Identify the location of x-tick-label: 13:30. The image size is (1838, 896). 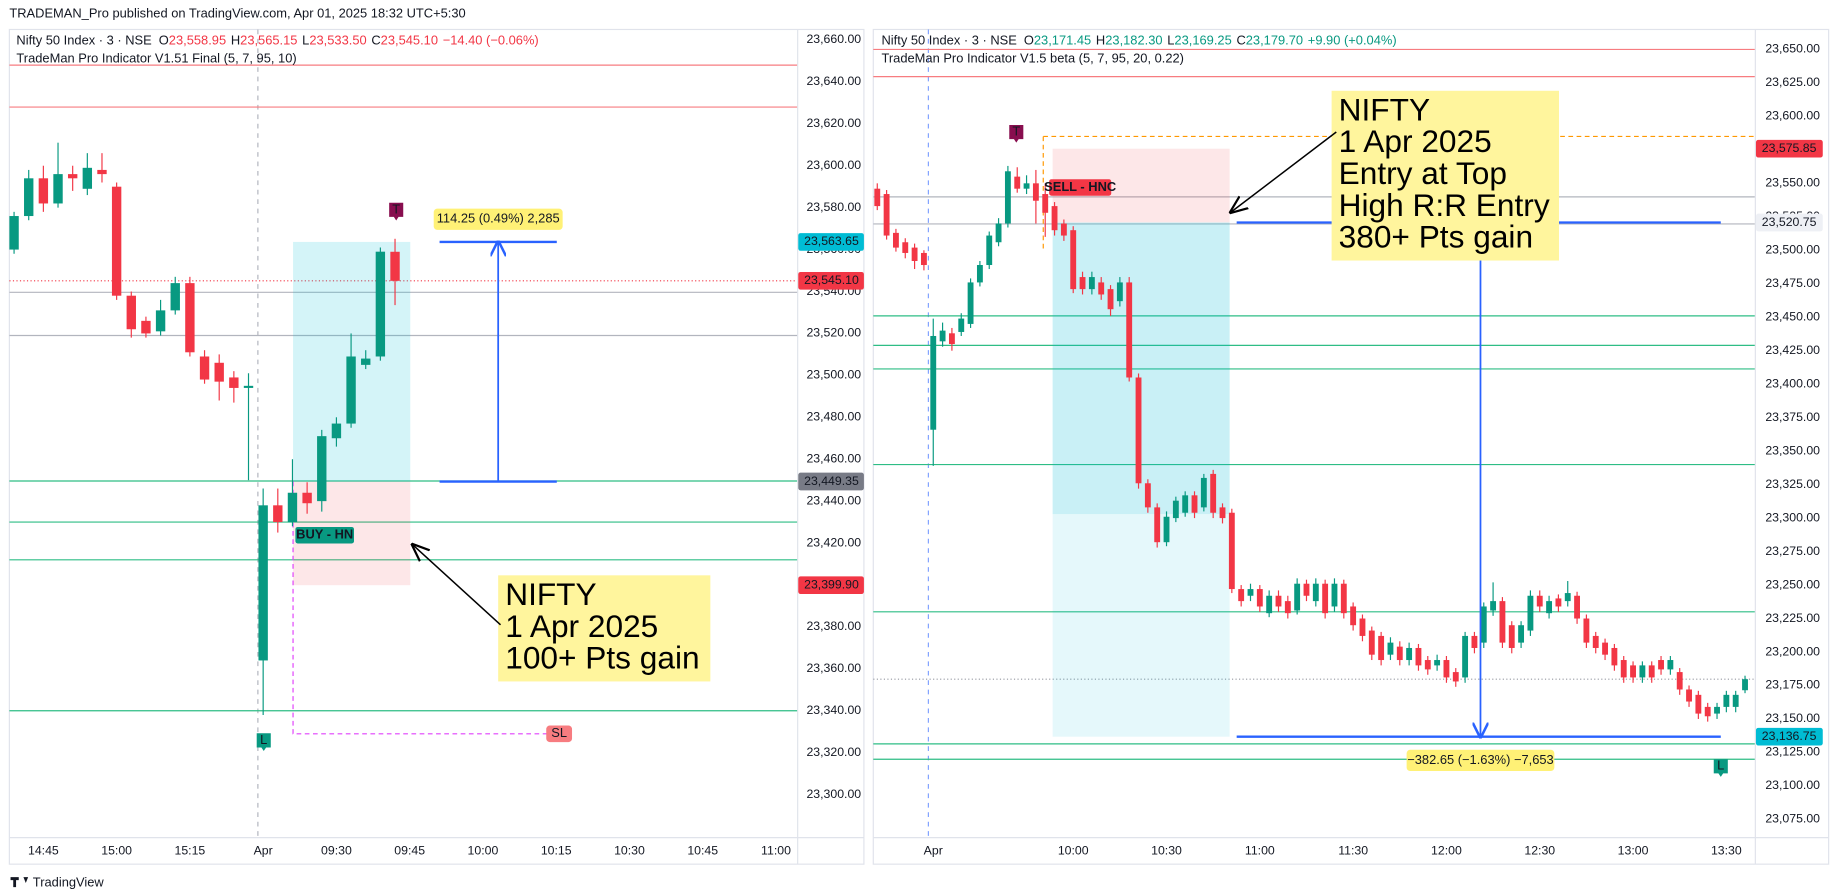
(1726, 850).